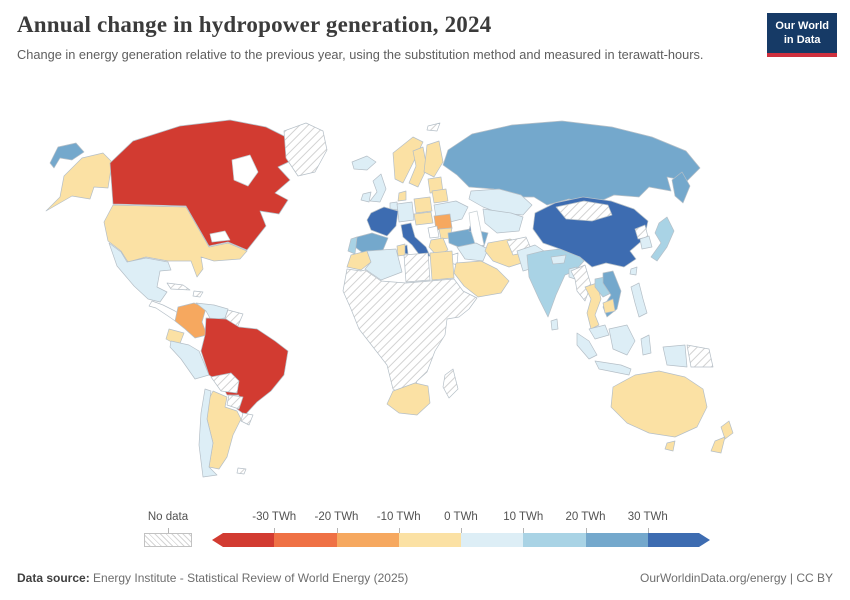 This screenshot has height=600, width=850. What do you see at coordinates (189, 360) in the screenshot?
I see `country-peru` at bounding box center [189, 360].